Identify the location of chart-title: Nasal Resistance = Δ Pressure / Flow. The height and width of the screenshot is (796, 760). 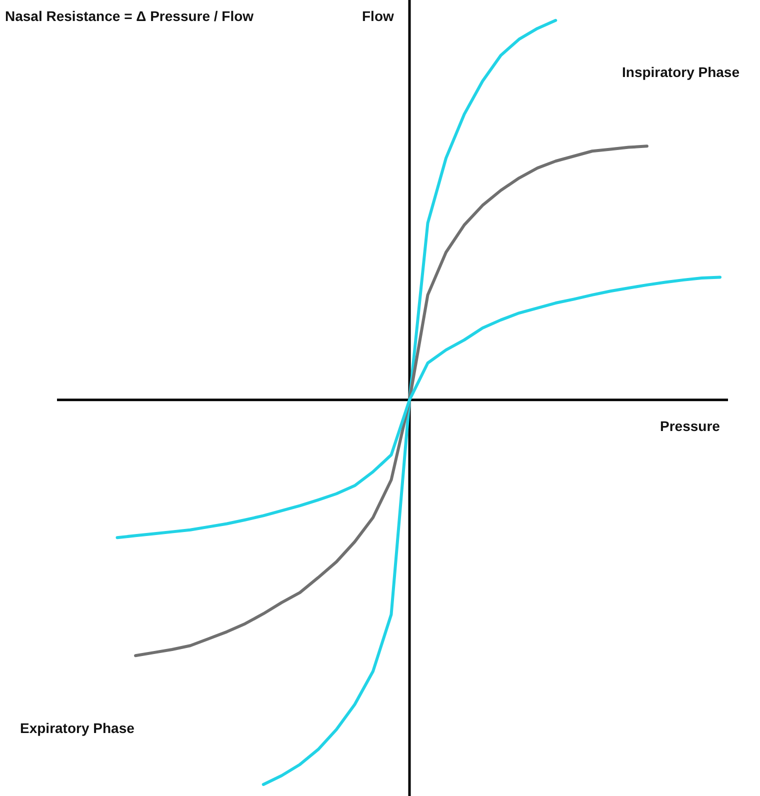
(129, 16).